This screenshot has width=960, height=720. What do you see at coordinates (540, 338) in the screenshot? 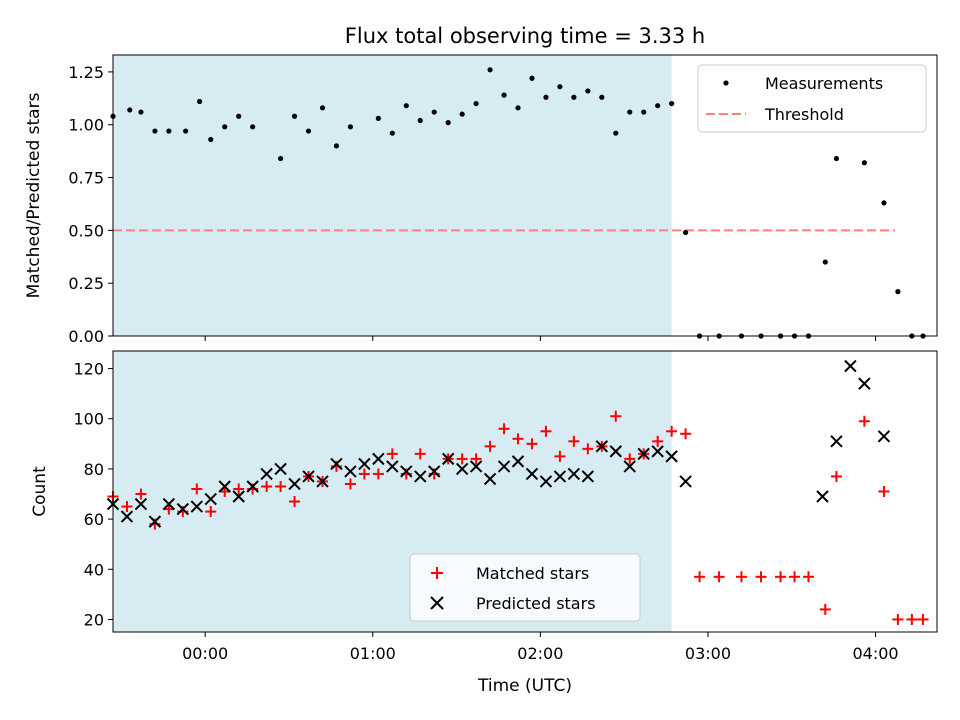
I see `top-x-ticks` at bounding box center [540, 338].